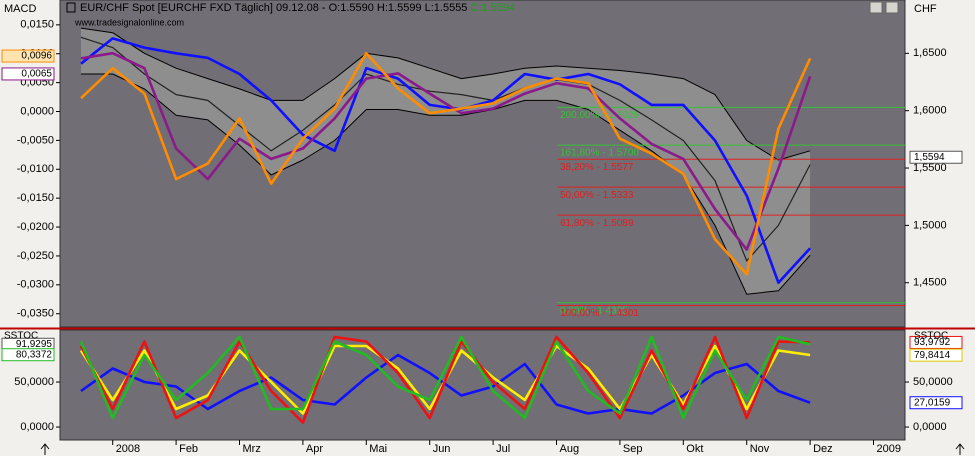 Image resolution: width=975 pixels, height=456 pixels. I want to click on x-tick-label: Okt, so click(694, 449).